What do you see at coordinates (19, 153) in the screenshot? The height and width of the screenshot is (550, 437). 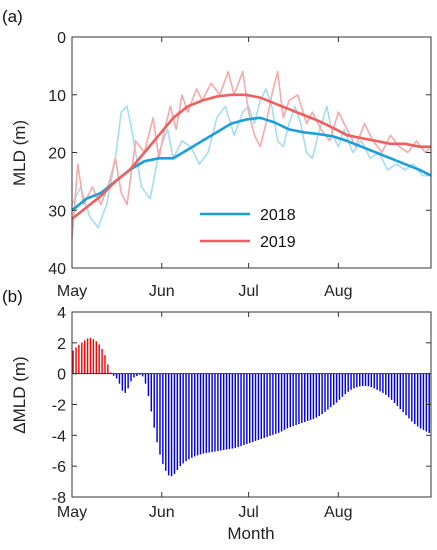 I see `panel-a-ylabel: MLD (m)` at bounding box center [19, 153].